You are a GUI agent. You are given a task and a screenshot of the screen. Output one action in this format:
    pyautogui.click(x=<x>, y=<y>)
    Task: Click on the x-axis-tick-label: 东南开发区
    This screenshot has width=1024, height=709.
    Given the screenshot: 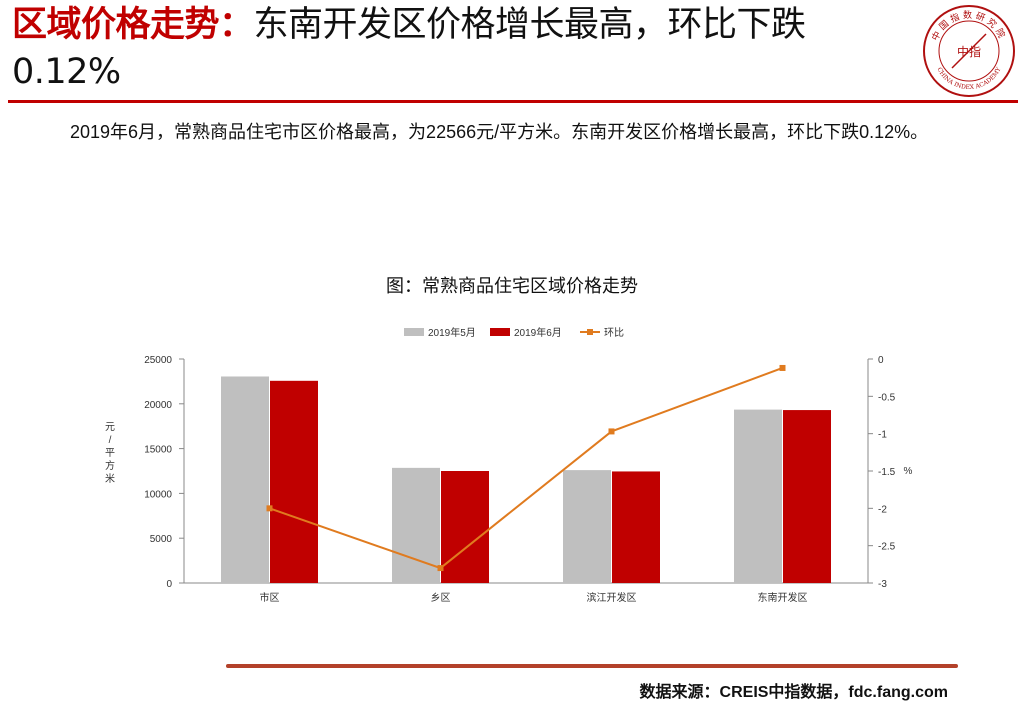 What is the action you would take?
    pyautogui.click(x=783, y=597)
    